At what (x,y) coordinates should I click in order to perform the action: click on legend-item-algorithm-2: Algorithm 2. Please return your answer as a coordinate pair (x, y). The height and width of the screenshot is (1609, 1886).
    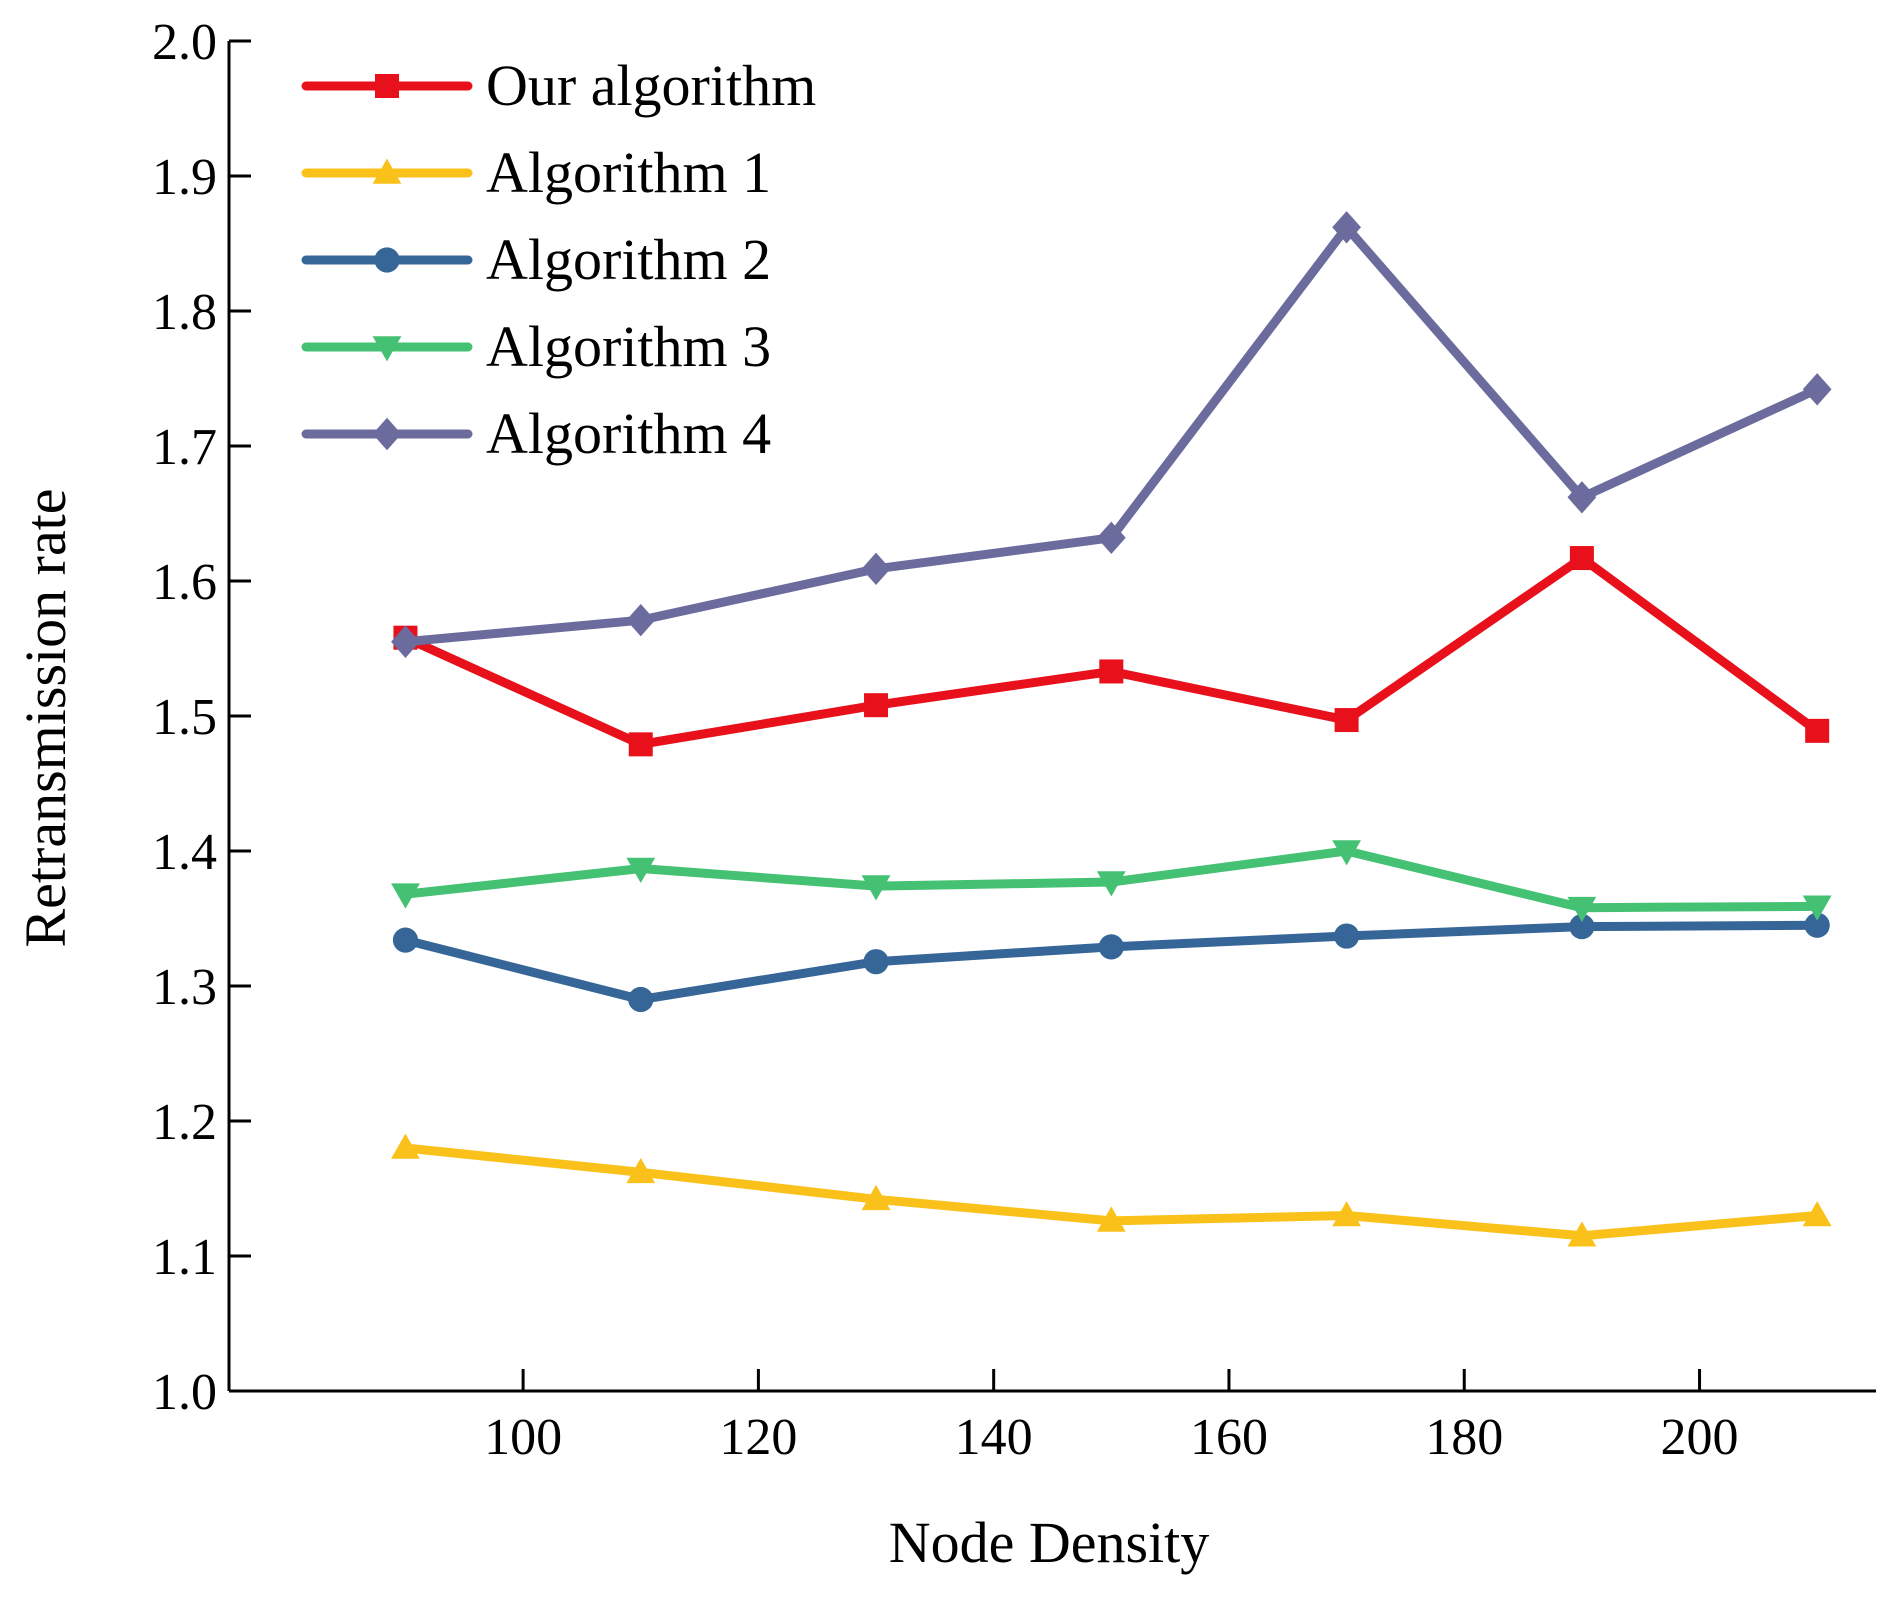
    Looking at the image, I should click on (536, 259).